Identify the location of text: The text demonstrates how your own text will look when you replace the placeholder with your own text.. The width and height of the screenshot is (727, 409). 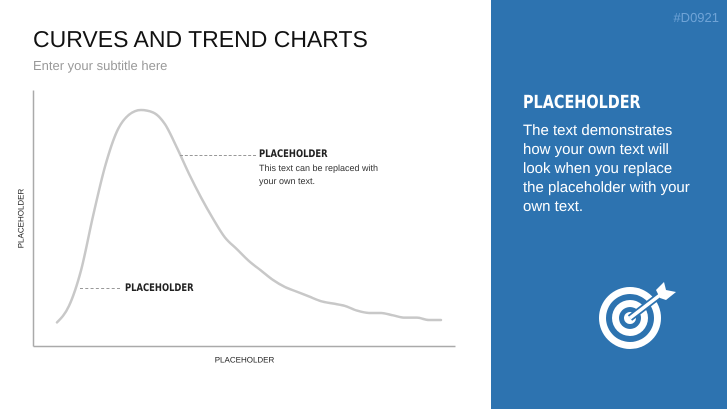
(607, 168).